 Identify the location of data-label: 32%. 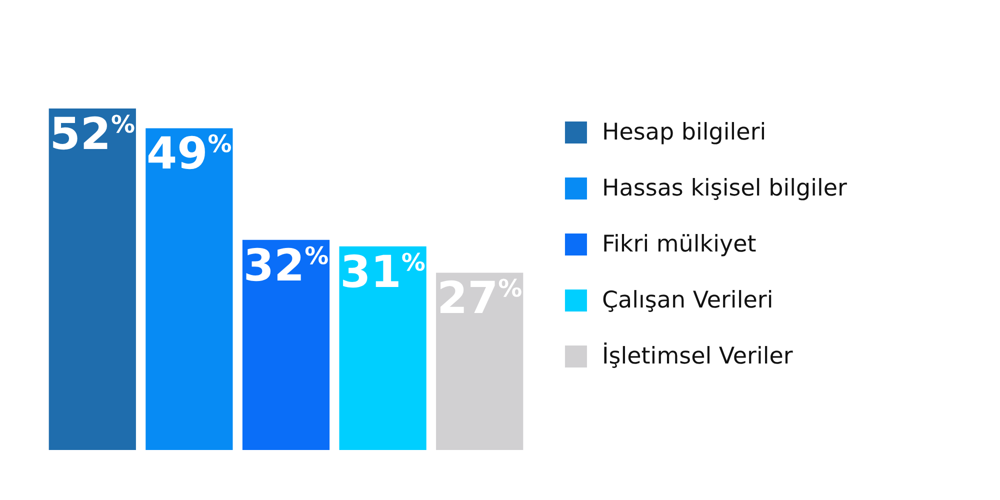
(286, 266).